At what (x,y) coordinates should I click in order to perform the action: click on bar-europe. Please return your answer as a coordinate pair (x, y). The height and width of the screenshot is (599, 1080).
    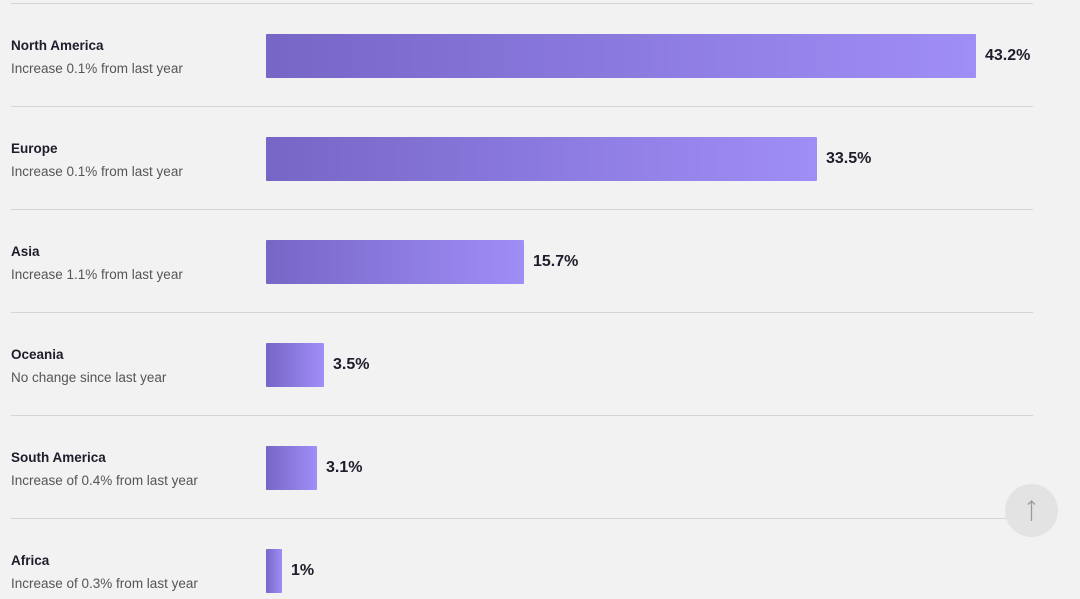
    Looking at the image, I should click on (541, 159).